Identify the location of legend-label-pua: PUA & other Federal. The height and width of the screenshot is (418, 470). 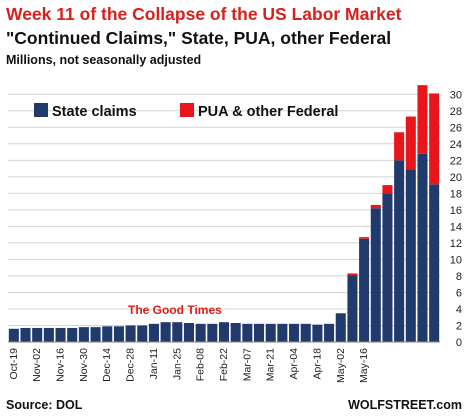
(268, 112).